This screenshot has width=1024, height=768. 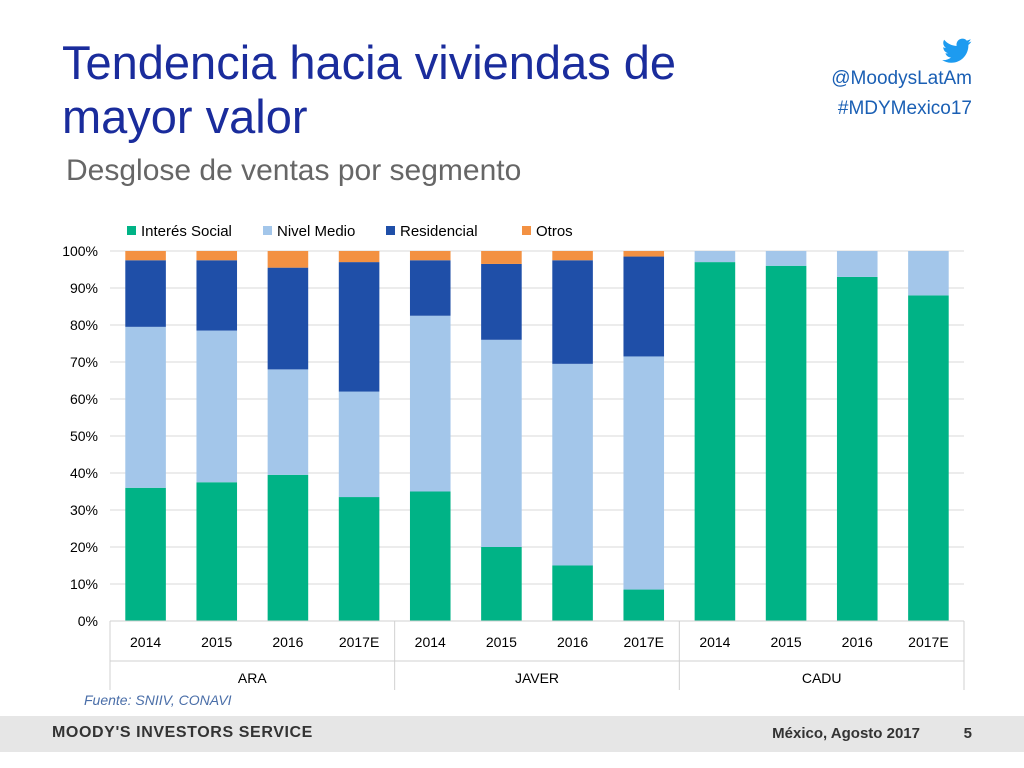 I want to click on footer-brand: MOODY'S INVESTORS SERVICE, so click(x=182, y=732).